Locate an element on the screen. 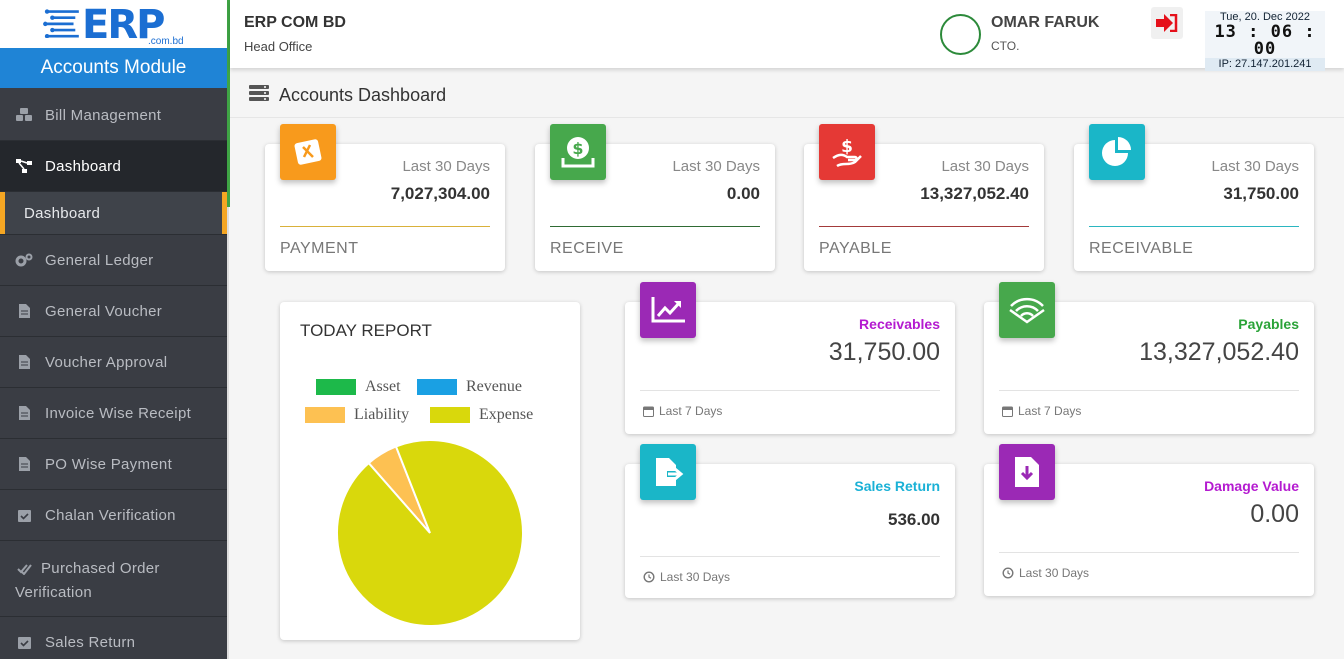 The height and width of the screenshot is (659, 1344). sidebar-item-label: General Ledger is located at coordinates (99, 260).